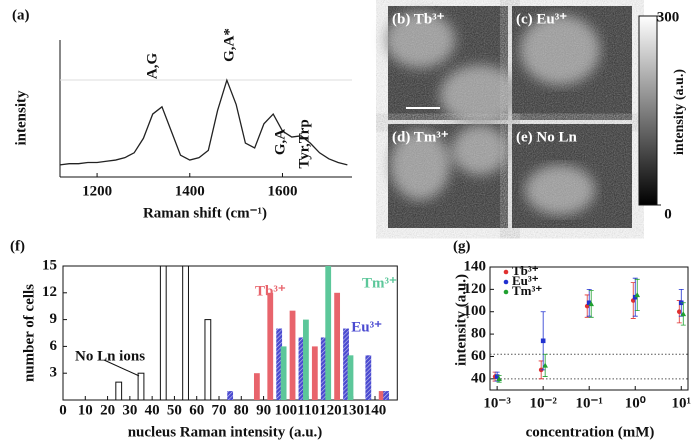 Image resolution: width=695 pixels, height=441 pixels. I want to click on y-tick-label: 120, so click(475, 289).